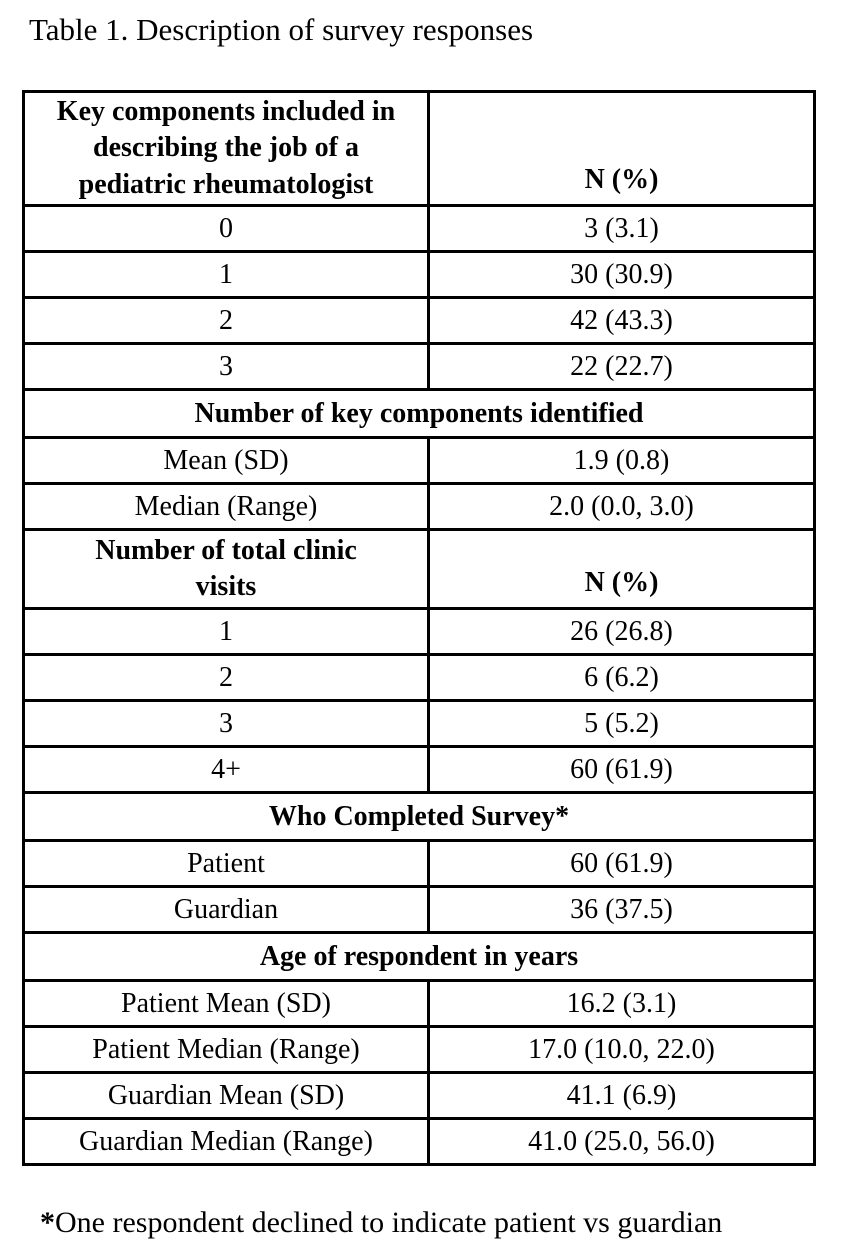  I want to click on column-header-clinic-visits: Number of total clinic visits, so click(226, 569).